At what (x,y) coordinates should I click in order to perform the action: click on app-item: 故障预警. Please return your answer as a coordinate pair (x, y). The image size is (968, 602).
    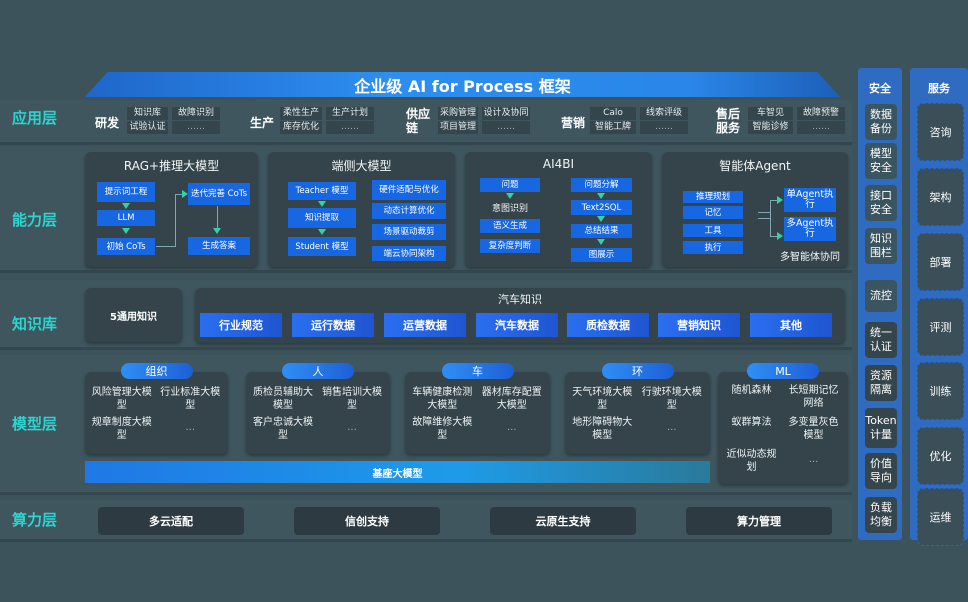
    Looking at the image, I should click on (821, 113).